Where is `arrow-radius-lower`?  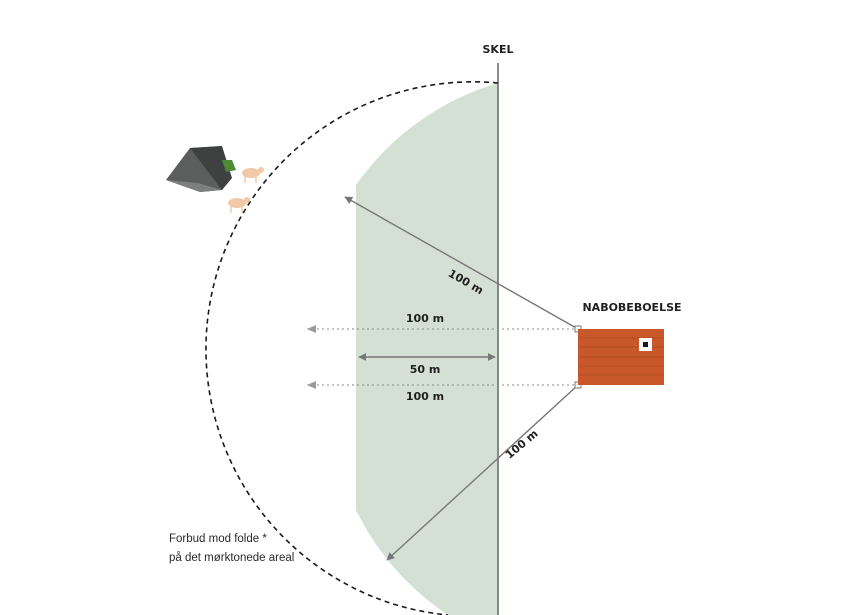
arrow-radius-lower is located at coordinates (482, 472).